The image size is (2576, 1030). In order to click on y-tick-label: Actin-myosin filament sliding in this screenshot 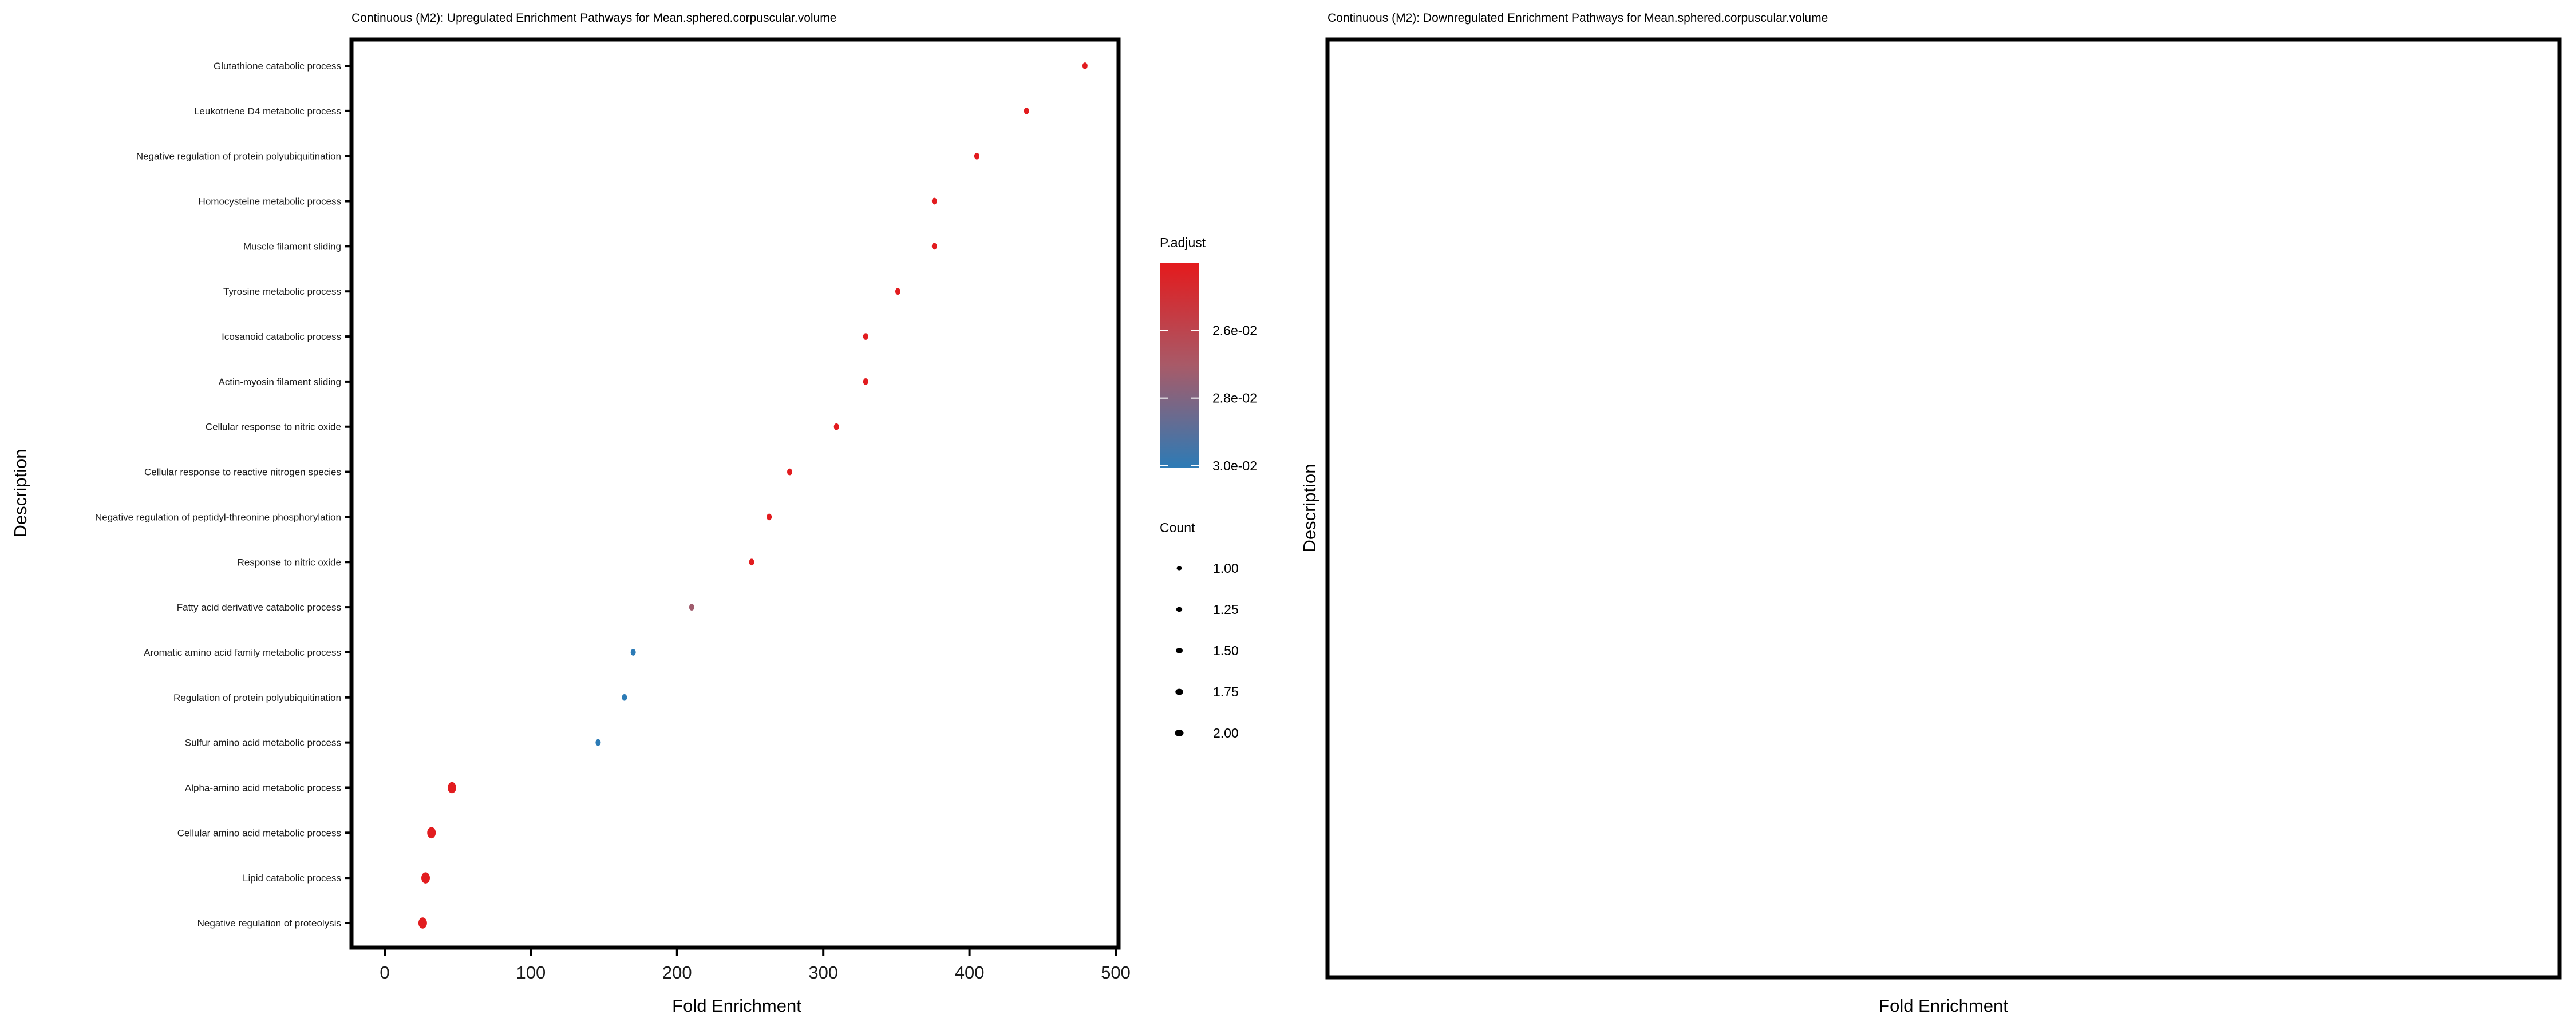, I will do `click(280, 382)`.